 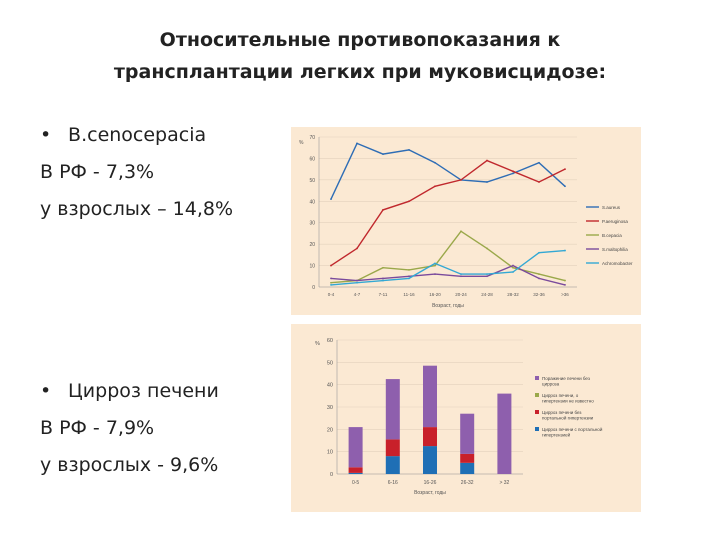 What do you see at coordinates (504, 483) in the screenshot?
I see `x-tick-label: > 32` at bounding box center [504, 483].